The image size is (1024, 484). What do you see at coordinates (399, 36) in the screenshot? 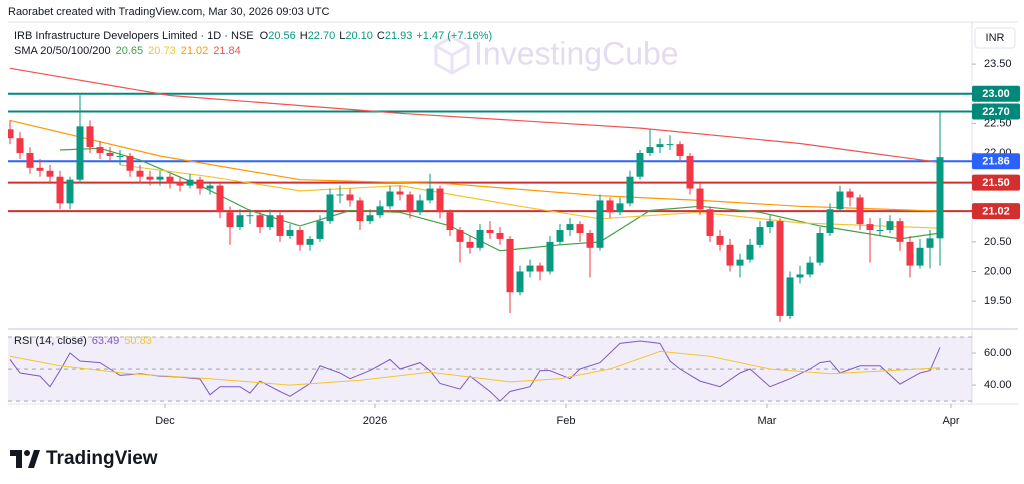
I see `ohlc-value: 21.93` at bounding box center [399, 36].